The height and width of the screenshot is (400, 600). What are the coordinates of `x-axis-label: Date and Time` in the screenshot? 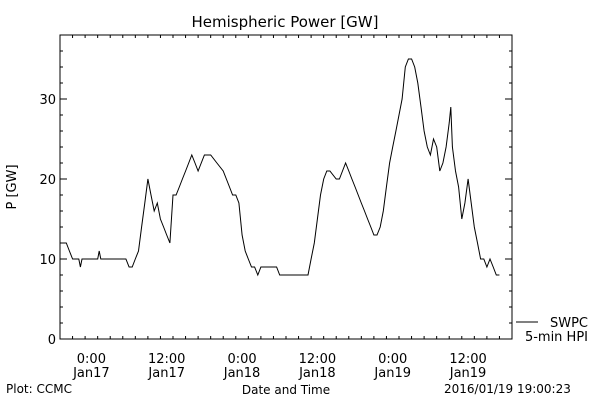 It's located at (286, 390).